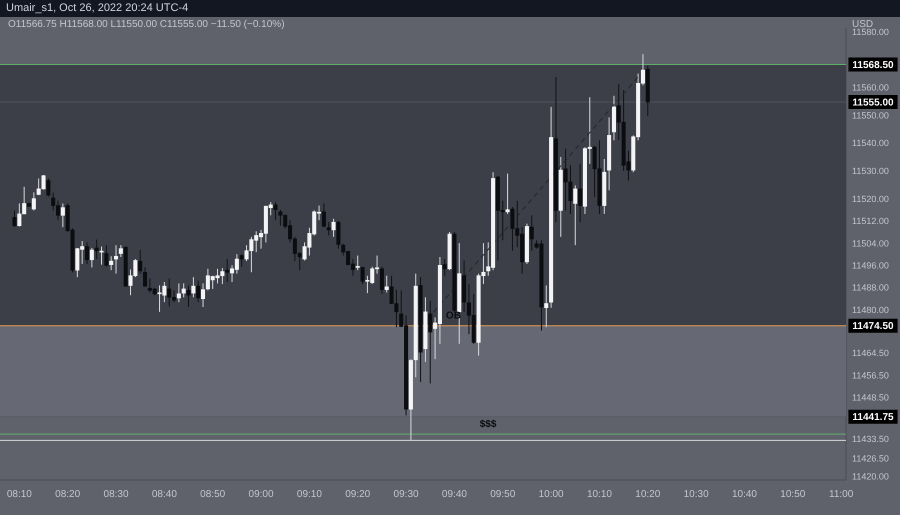 This screenshot has width=900, height=515. I want to click on y-tick-label: 11540.00, so click(870, 143).